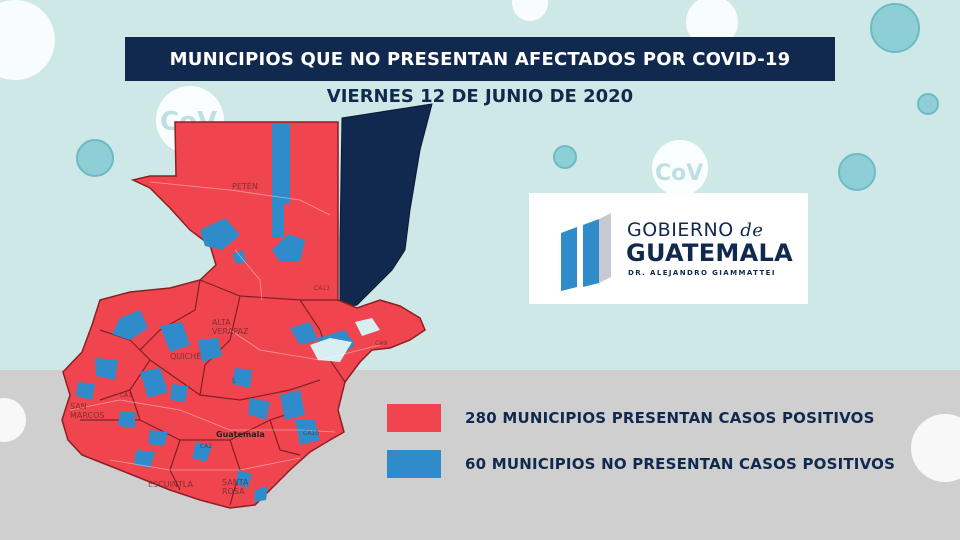  I want to click on label-ca2: CA2, so click(206, 446).